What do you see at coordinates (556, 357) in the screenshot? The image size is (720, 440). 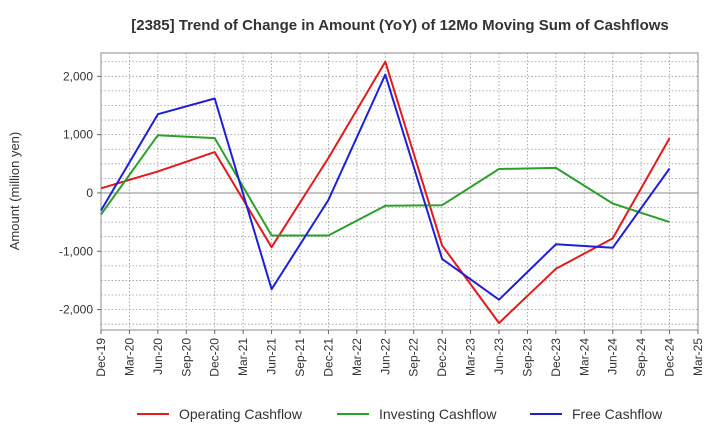 I see `x-tick-label: Dec-23` at bounding box center [556, 357].